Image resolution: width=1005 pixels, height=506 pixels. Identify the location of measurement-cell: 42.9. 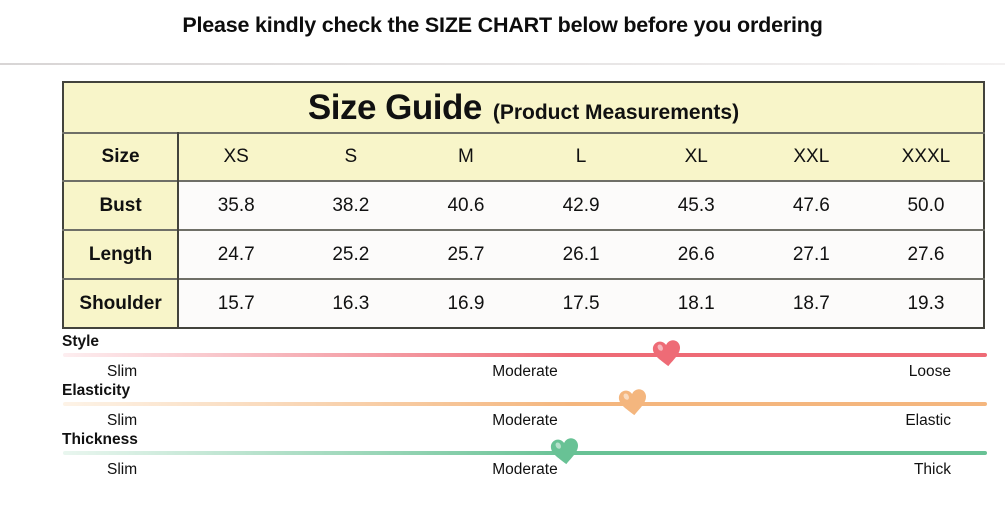
(581, 205).